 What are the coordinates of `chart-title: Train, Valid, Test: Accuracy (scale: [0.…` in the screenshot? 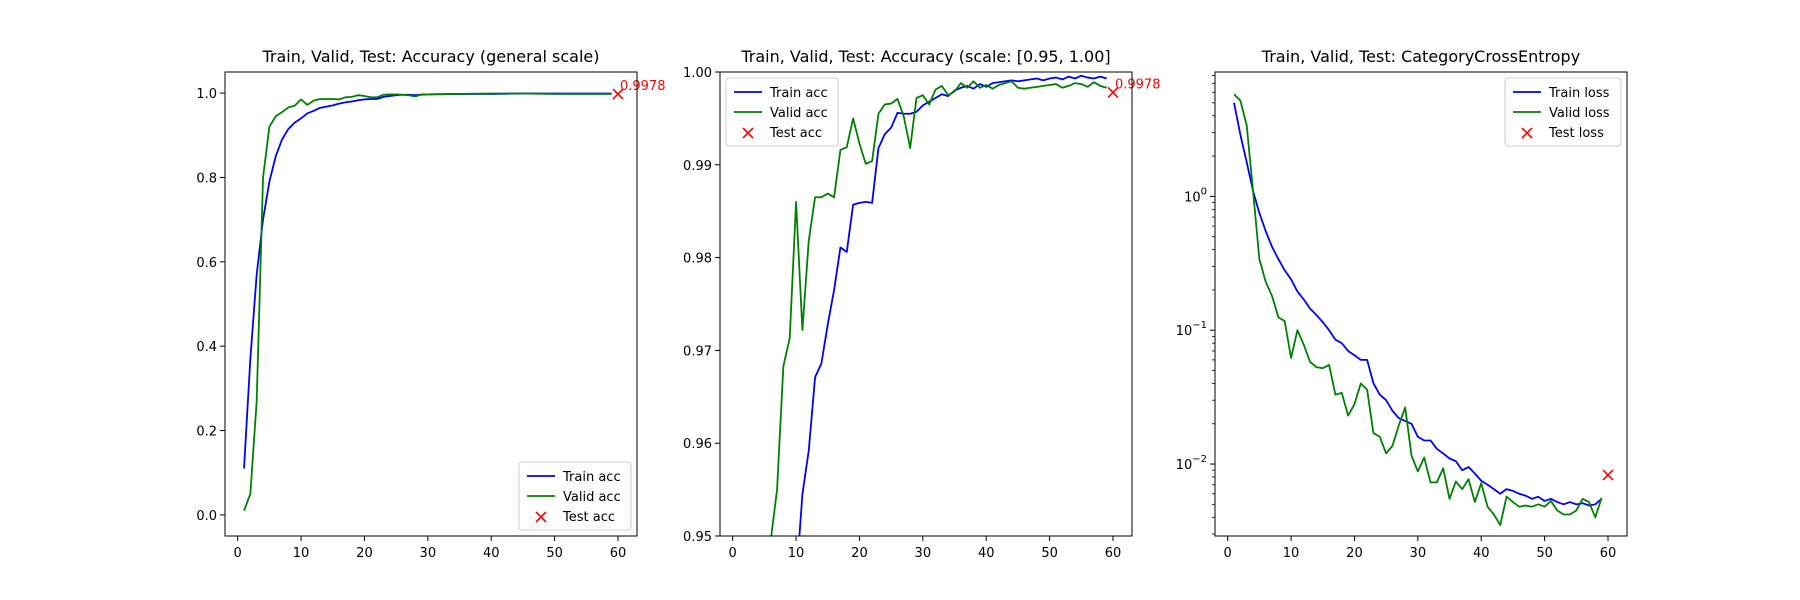 It's located at (925, 56).